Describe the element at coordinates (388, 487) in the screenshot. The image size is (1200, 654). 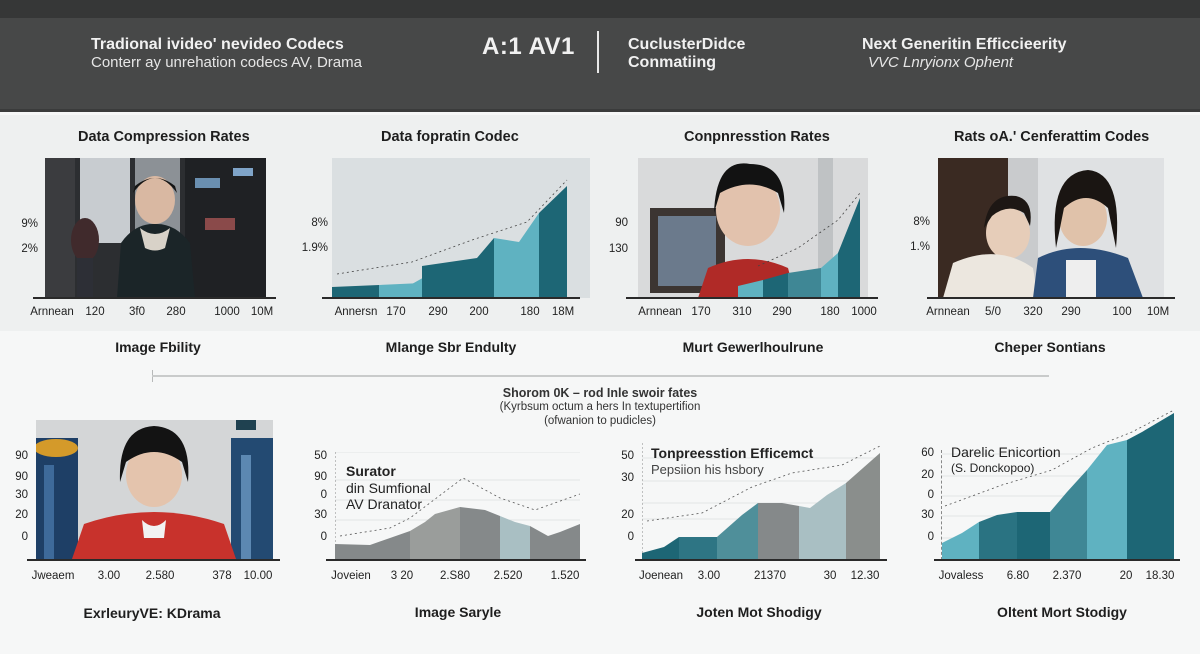
I see `inner-title: Surator din Sumfional AV Dranator` at that location.